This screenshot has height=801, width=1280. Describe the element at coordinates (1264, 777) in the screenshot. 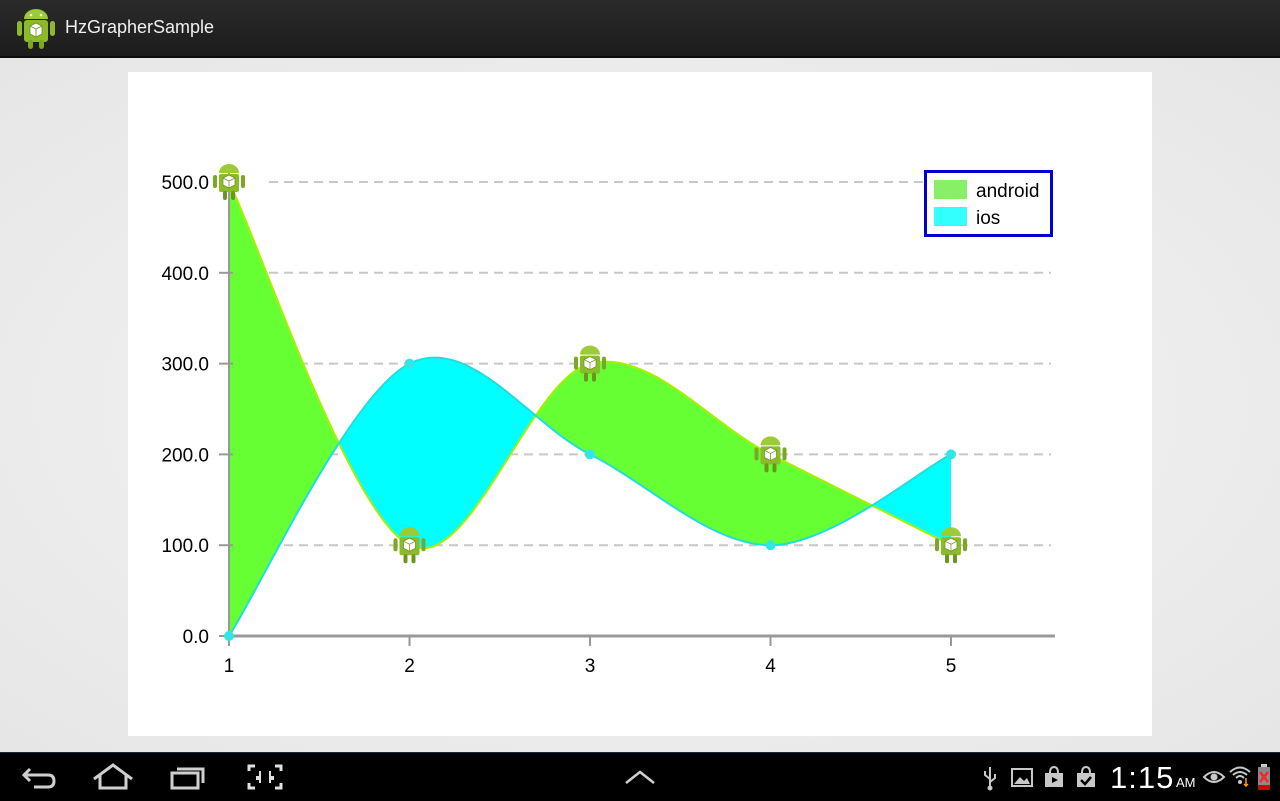

I see `battery-icon` at that location.